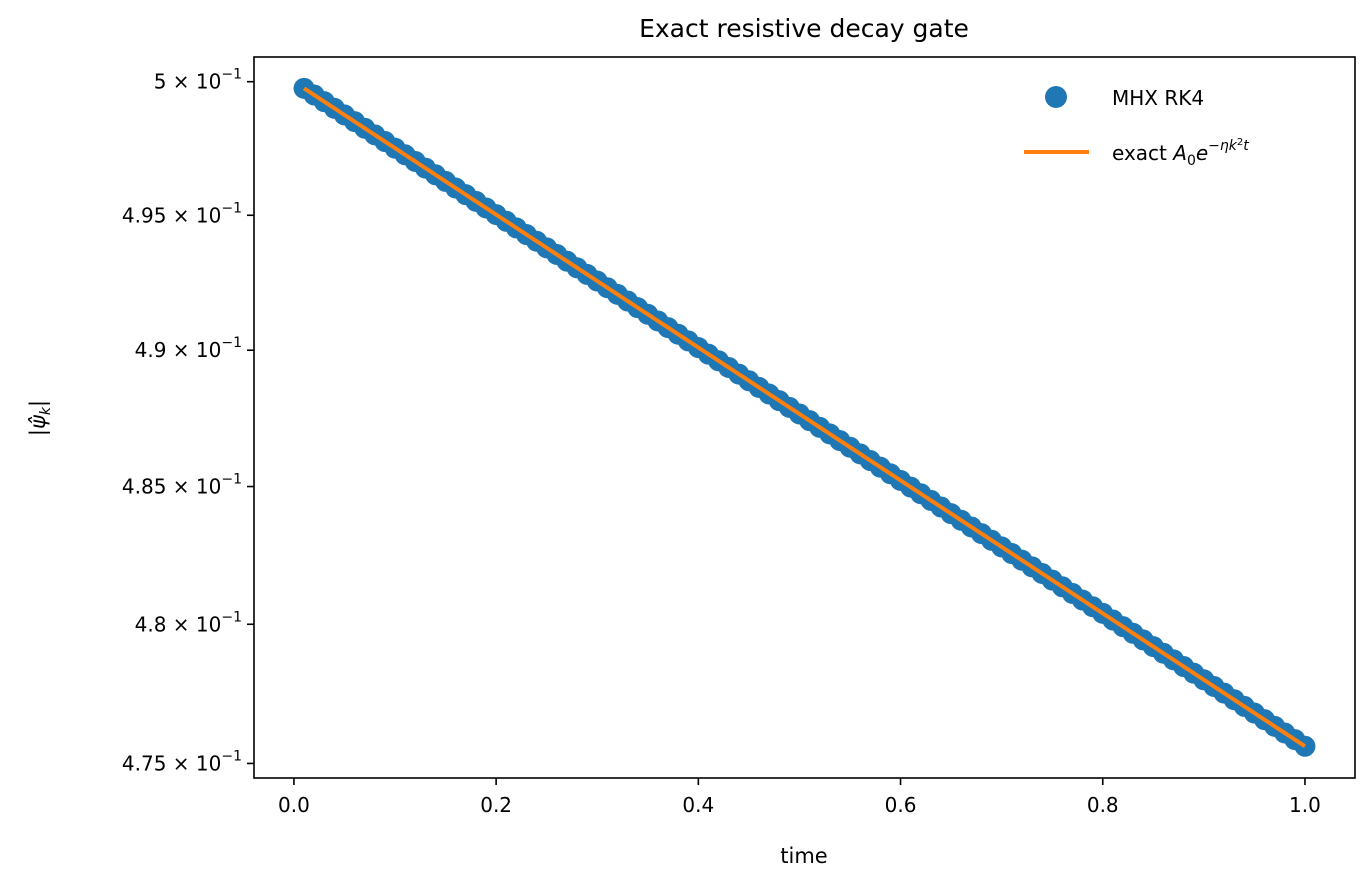  Describe the element at coordinates (698, 805) in the screenshot. I see `x-tick-label: 0.4` at that location.